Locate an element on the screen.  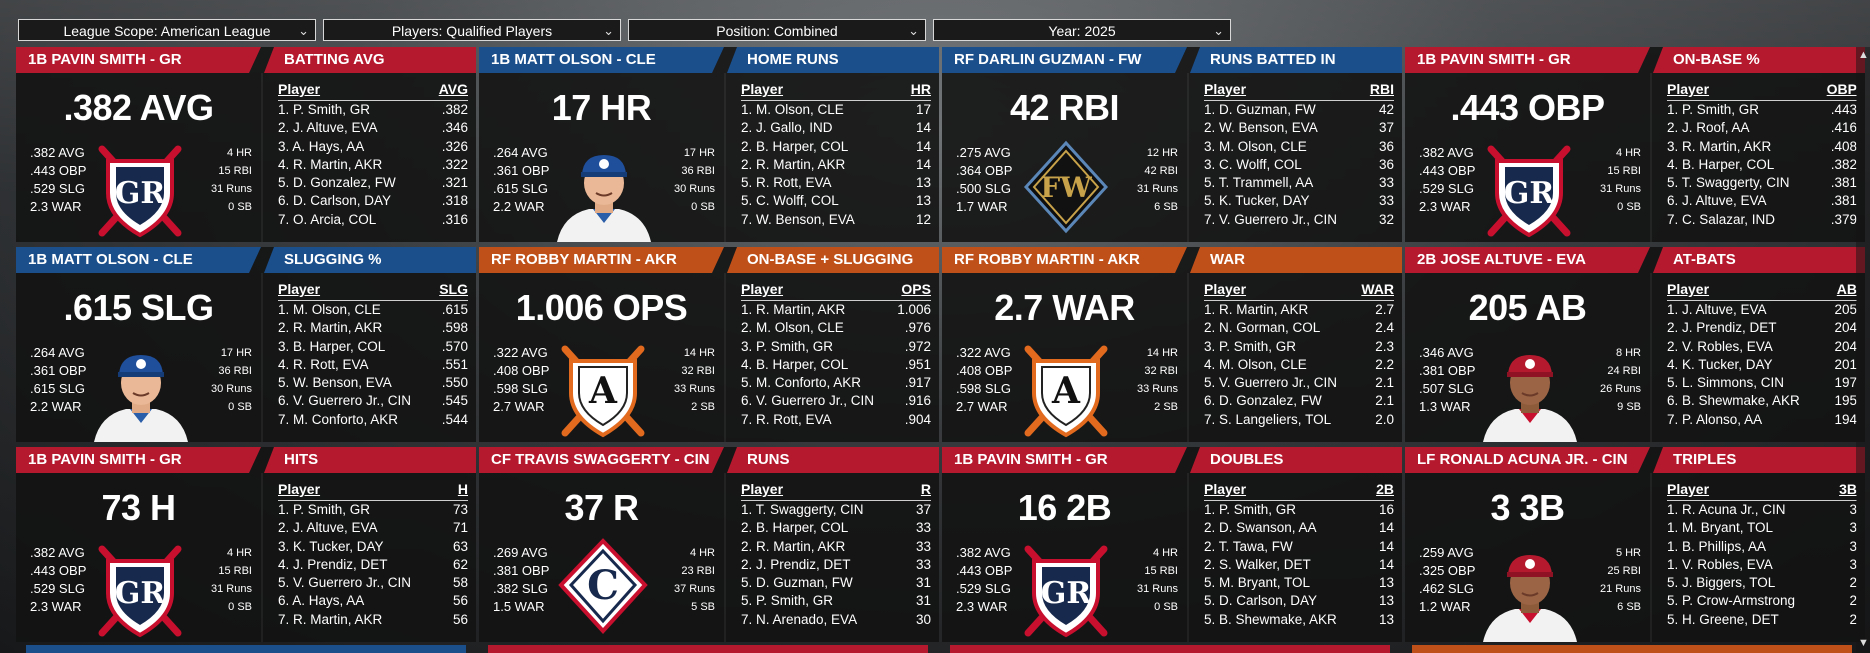
leader-row: 7. S. Langeliers, TOL 2.0 is located at coordinates (1299, 420).